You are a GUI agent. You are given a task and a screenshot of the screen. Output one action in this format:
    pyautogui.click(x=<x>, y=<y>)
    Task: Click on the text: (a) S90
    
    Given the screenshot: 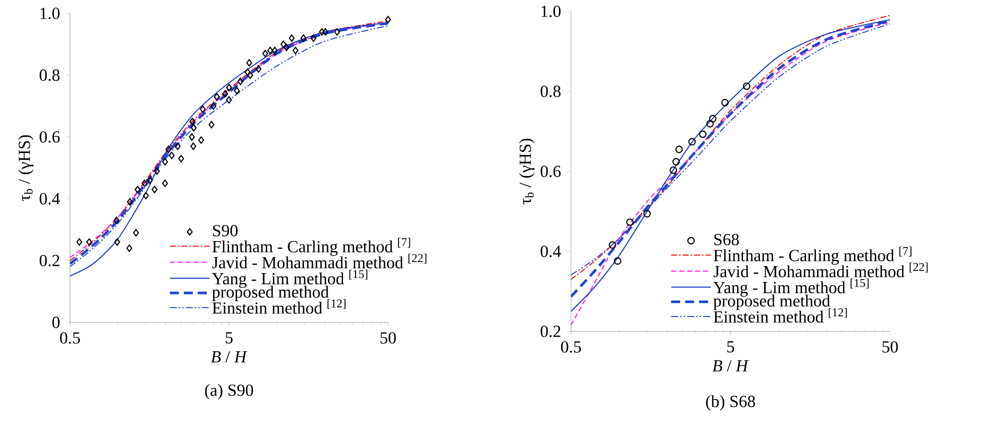 What is the action you would take?
    pyautogui.click(x=229, y=392)
    